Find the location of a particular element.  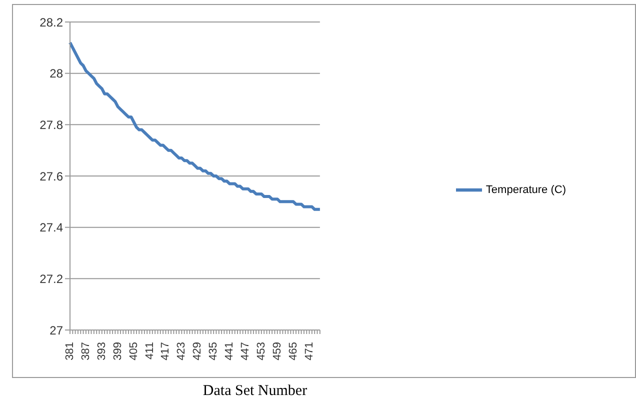

x-tick-label: 411 is located at coordinates (150, 351).